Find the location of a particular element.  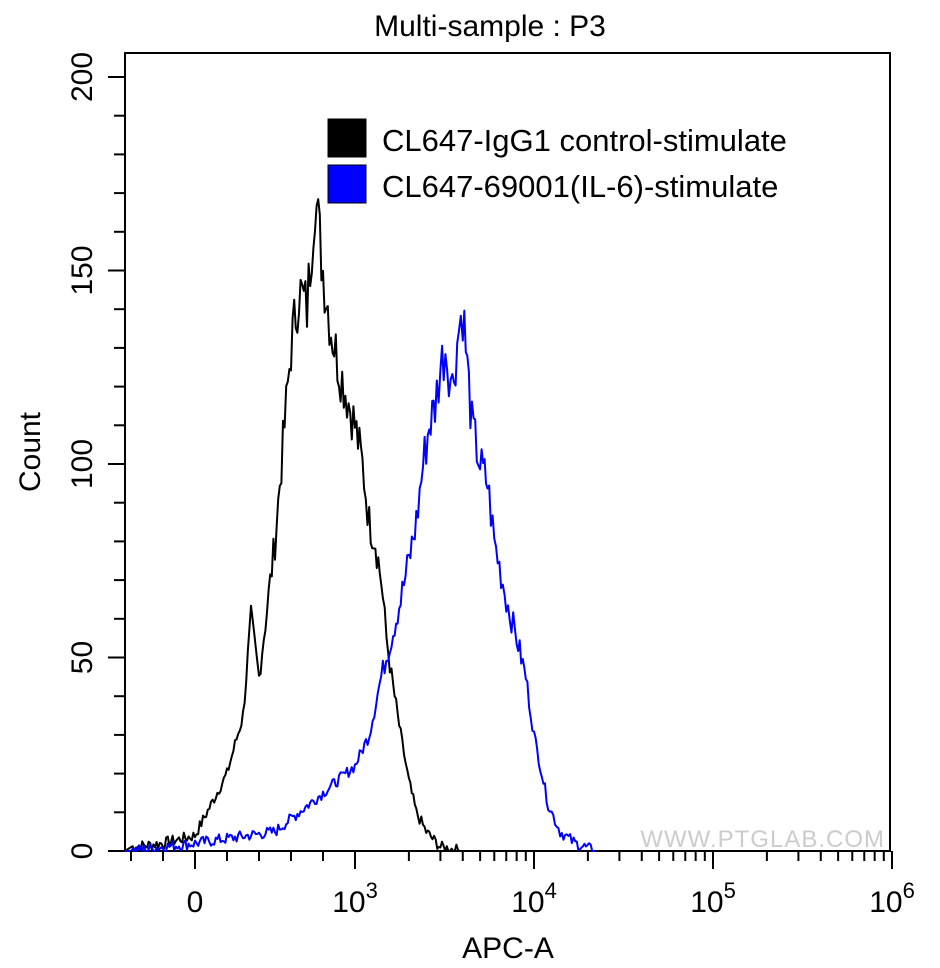

legend-label: CL647-IgG1 control-stimulate is located at coordinates (584, 140).